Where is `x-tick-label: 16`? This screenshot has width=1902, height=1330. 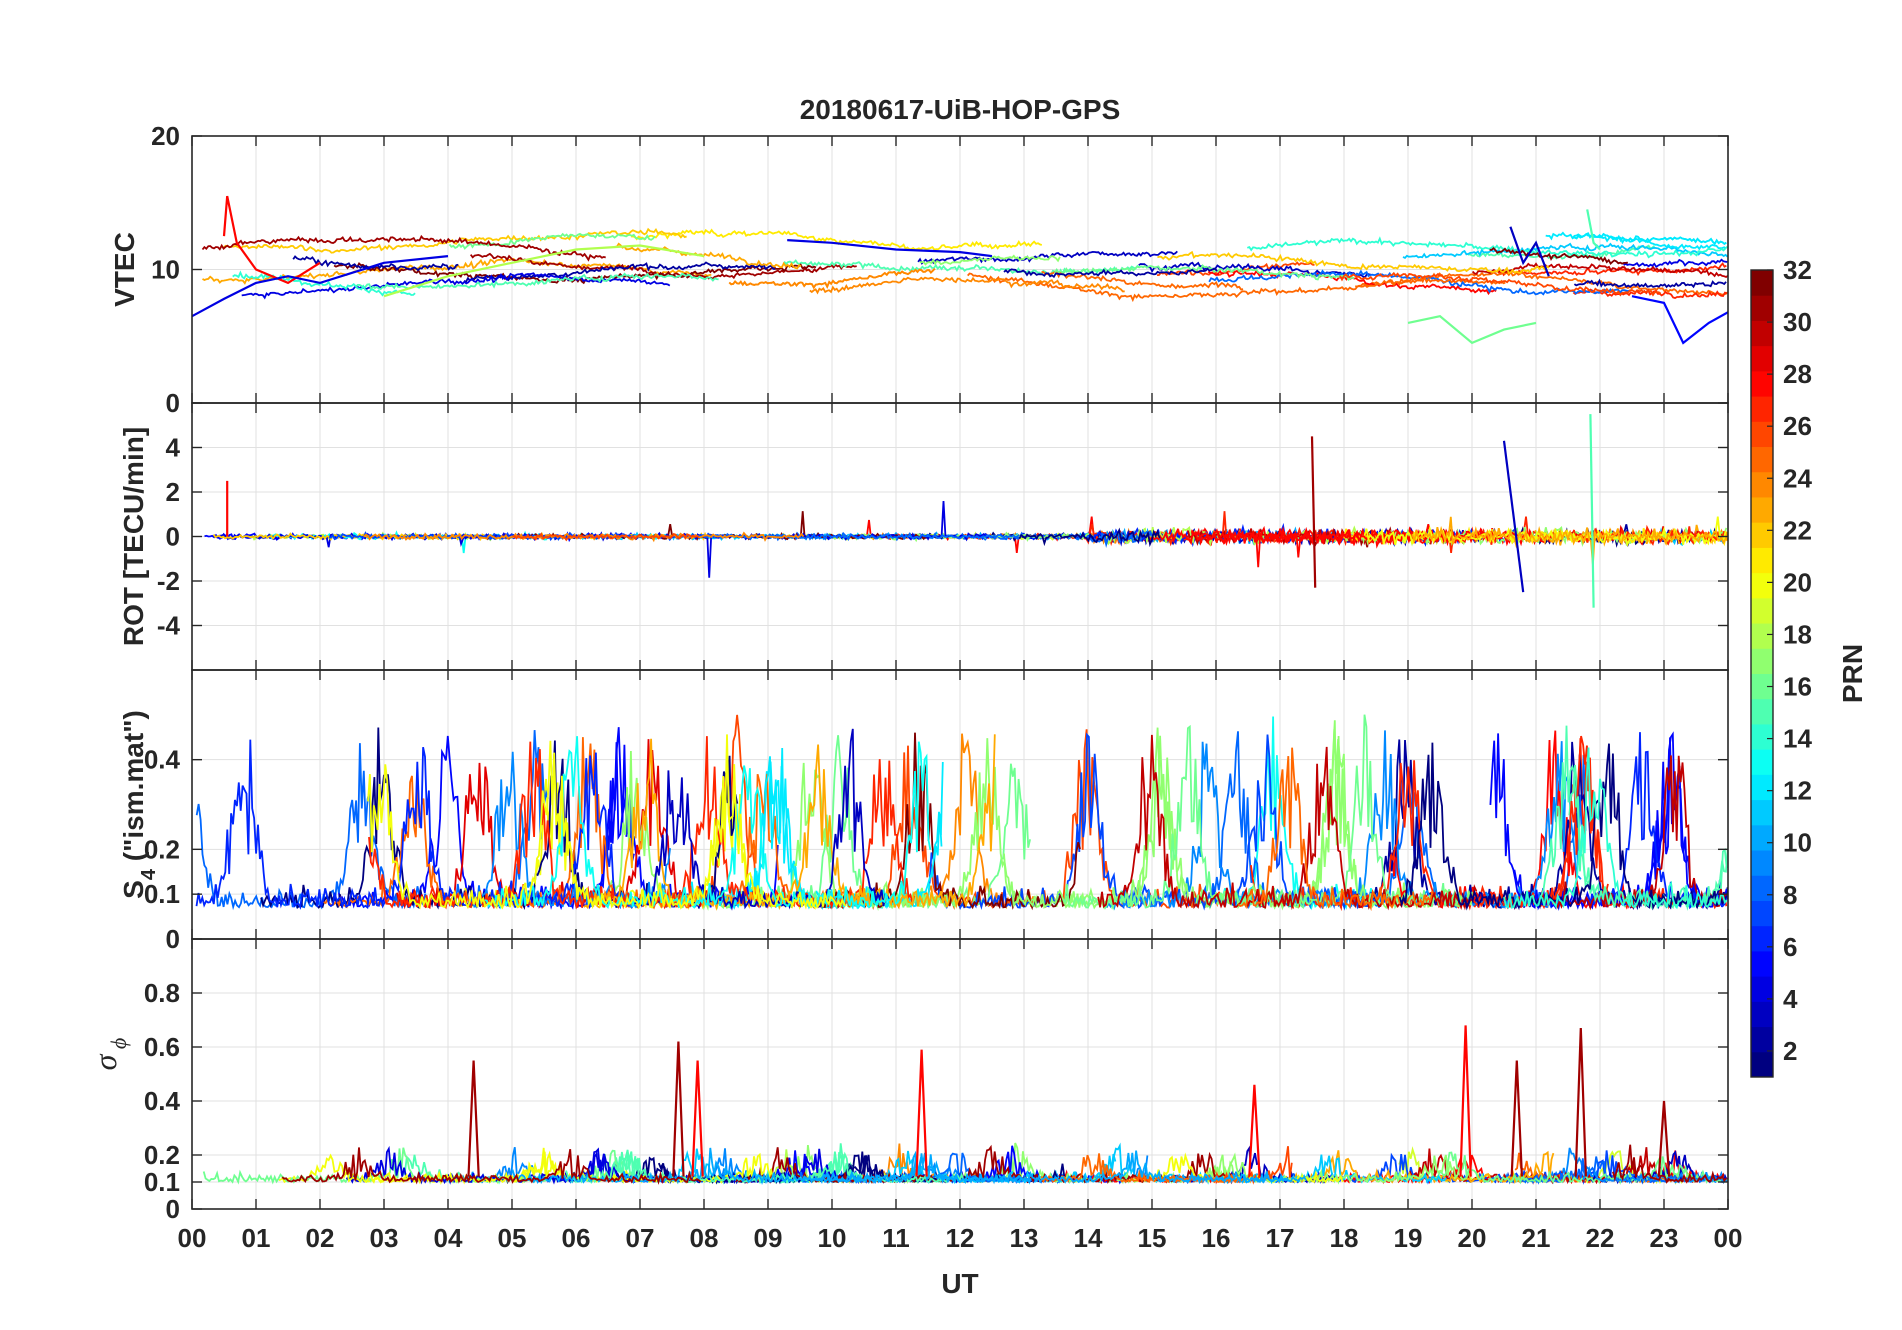
x-tick-label: 16 is located at coordinates (1216, 1238).